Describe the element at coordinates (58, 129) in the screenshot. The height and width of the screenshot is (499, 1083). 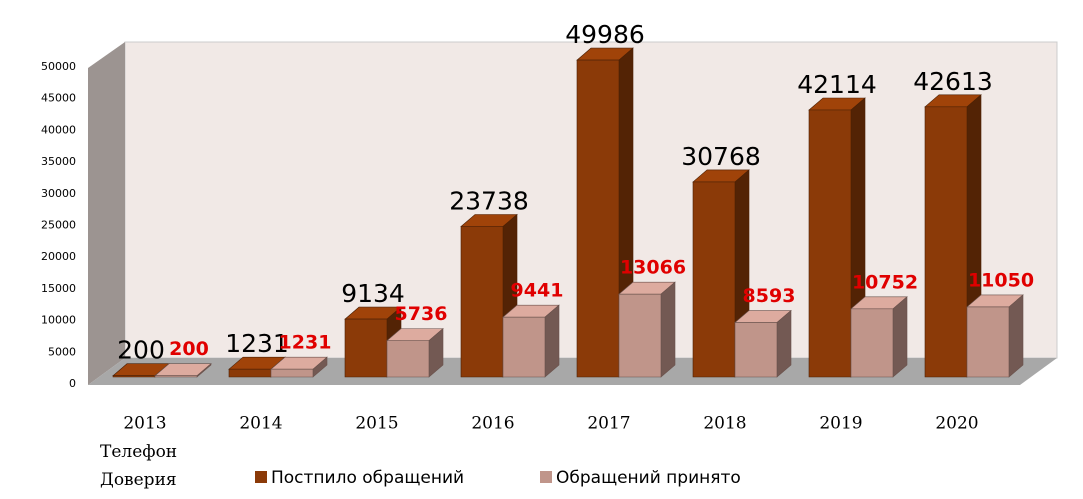
I see `y-tick-label: 40000` at that location.